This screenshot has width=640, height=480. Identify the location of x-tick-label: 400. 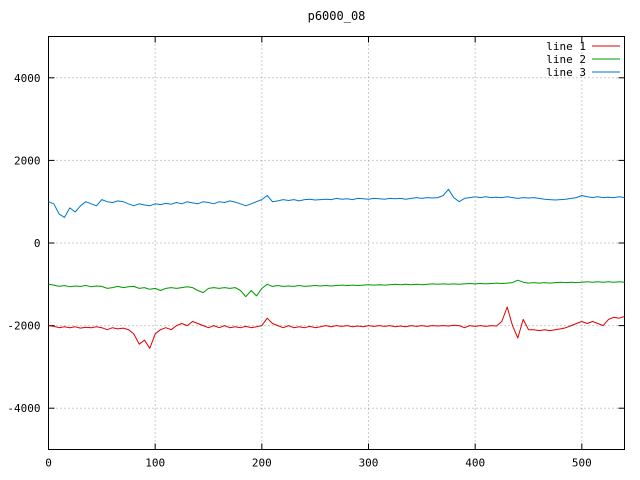
(475, 463).